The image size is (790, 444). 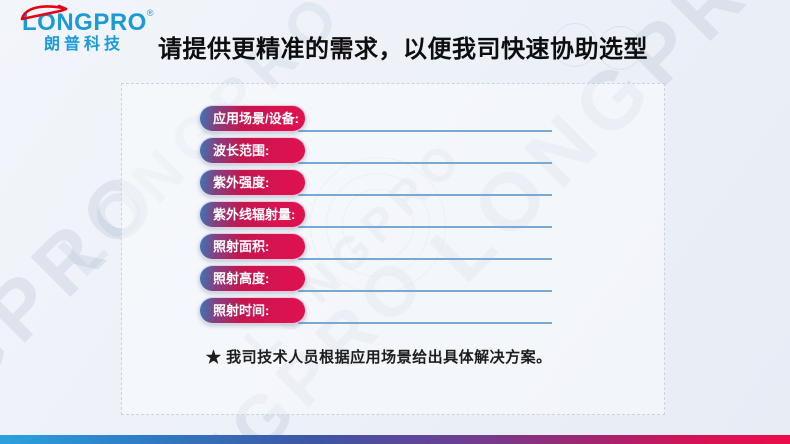 I want to click on form-field-row: 紫外线辐射量:, so click(x=375, y=214).